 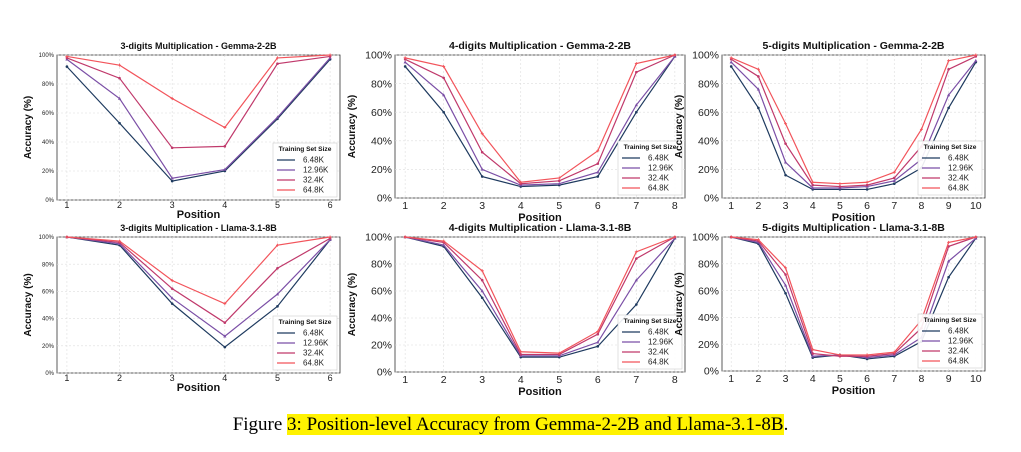 I want to click on x-tick-label: 6, so click(x=598, y=380).